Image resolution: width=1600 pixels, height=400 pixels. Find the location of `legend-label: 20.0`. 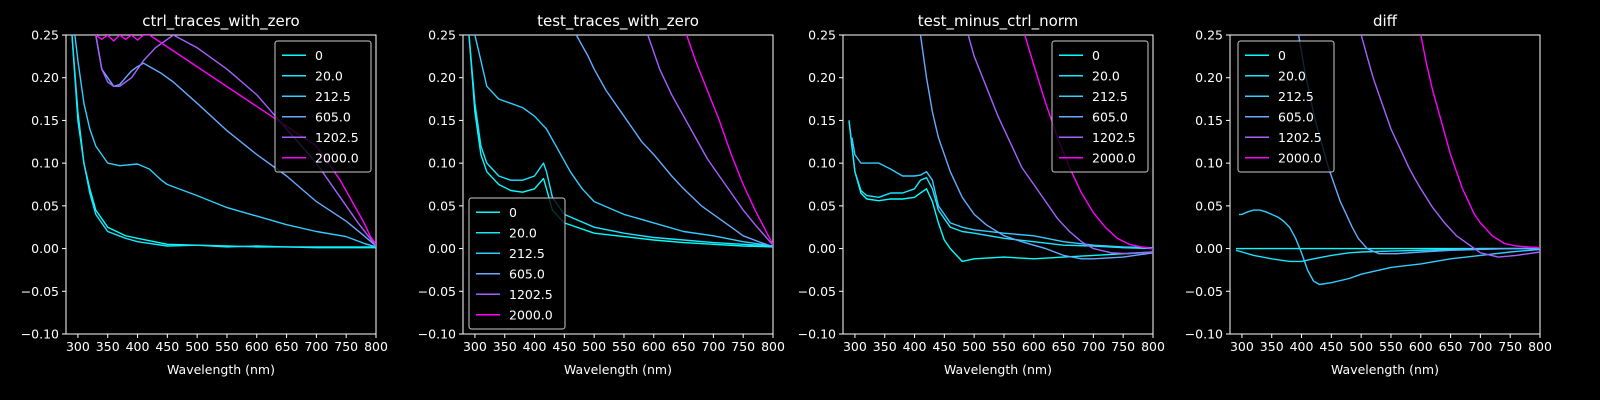

legend-label: 20.0 is located at coordinates (523, 232).